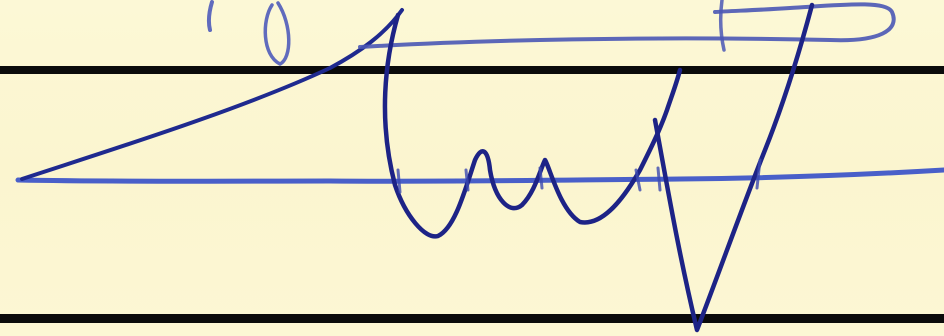  I want to click on signature-right-tick, so click(722, 25).